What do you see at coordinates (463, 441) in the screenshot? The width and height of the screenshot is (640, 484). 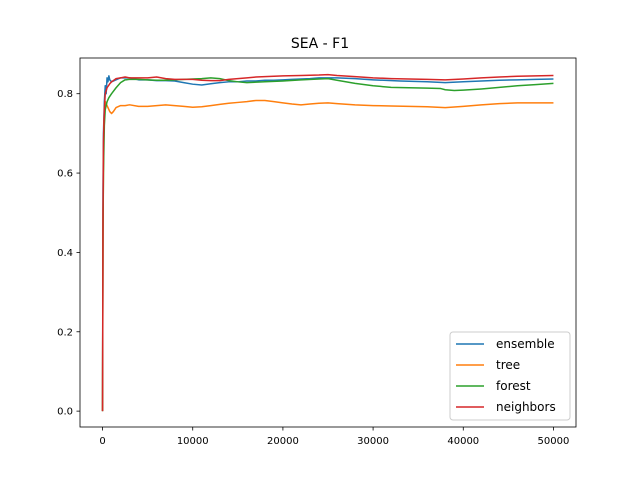 I see `x-tick-label: 40000` at bounding box center [463, 441].